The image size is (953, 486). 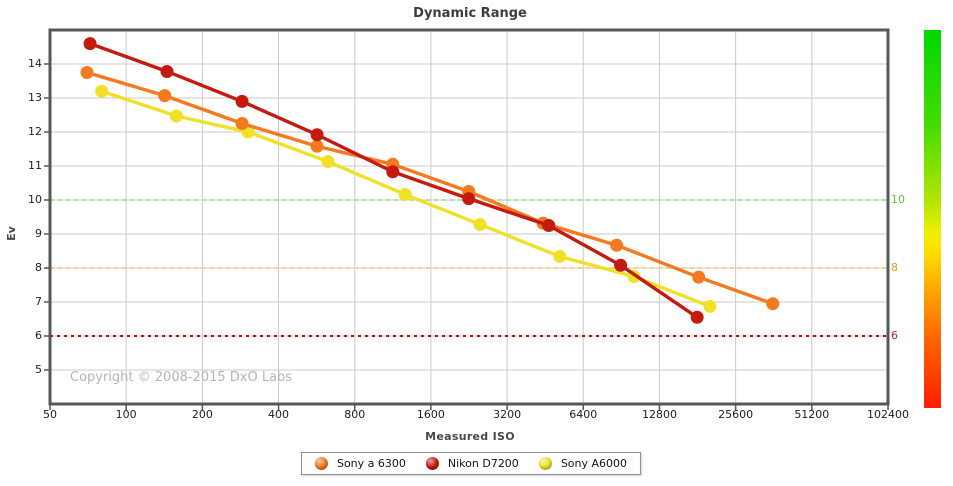 What do you see at coordinates (202, 414) in the screenshot?
I see `x-tick-label: 200` at bounding box center [202, 414].